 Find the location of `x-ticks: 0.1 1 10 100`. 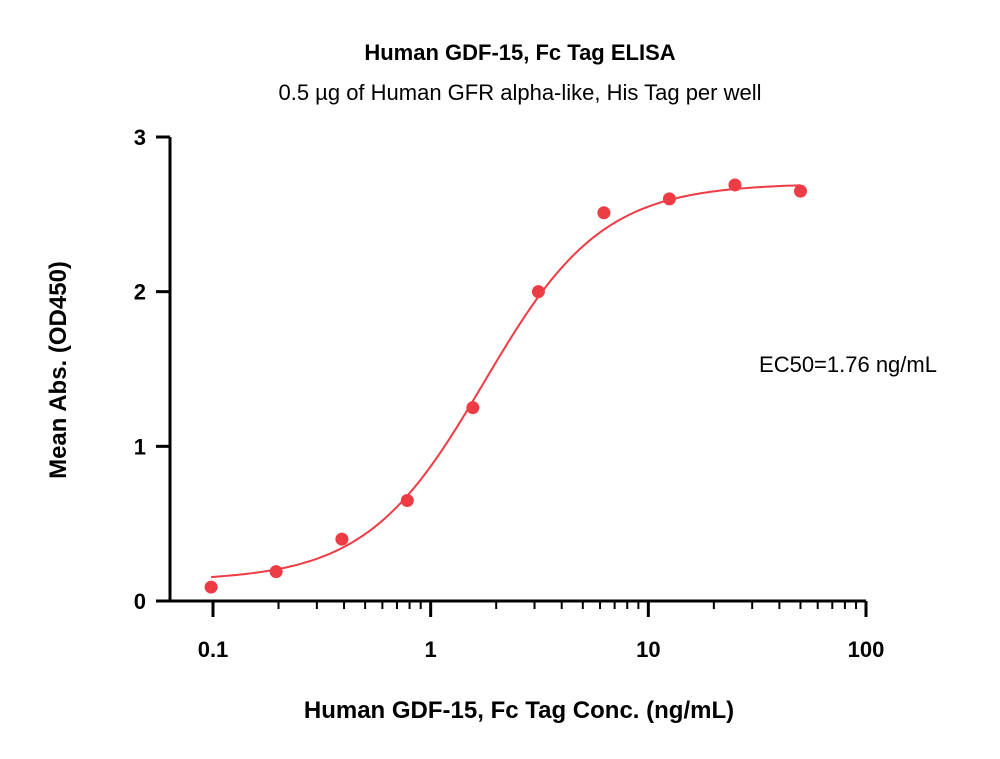

x-ticks: 0.1 1 10 100 is located at coordinates (541, 631).